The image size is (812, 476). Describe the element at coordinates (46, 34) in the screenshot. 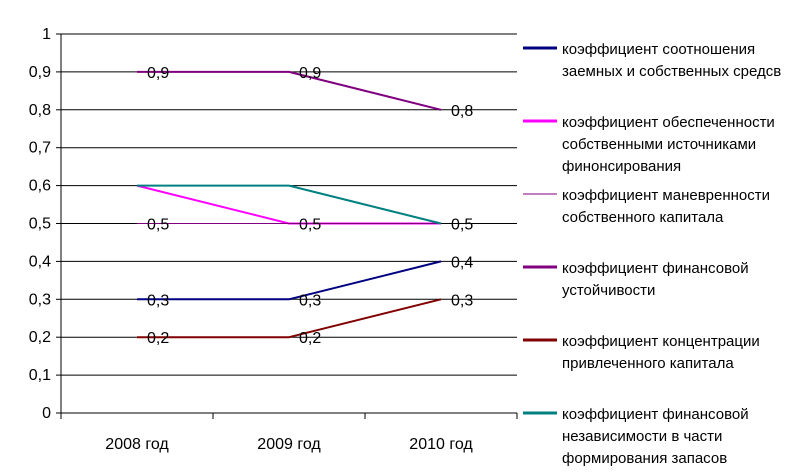

I see `y-tick-label: 1` at that location.